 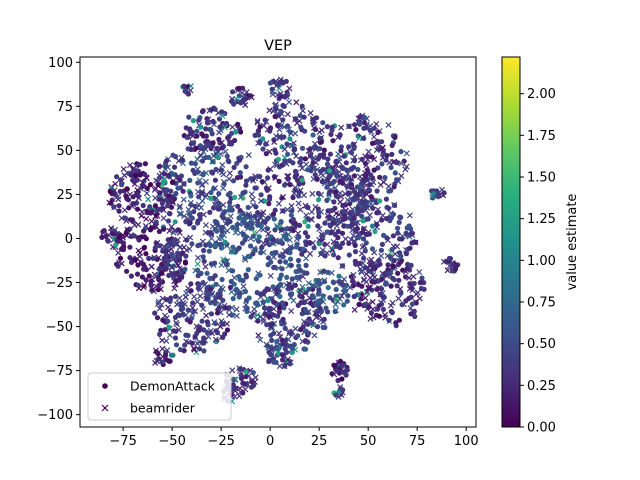 I want to click on colorbar-tick: 1.00, so click(x=538, y=261).